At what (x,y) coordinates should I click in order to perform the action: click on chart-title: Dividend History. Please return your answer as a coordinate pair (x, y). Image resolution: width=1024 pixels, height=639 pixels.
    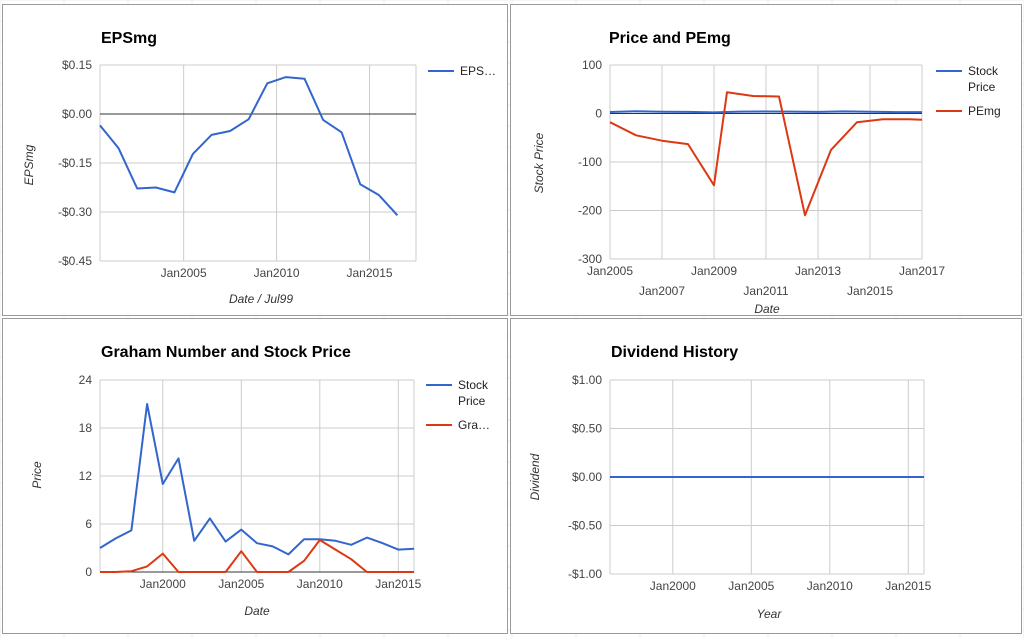
    Looking at the image, I should click on (674, 352).